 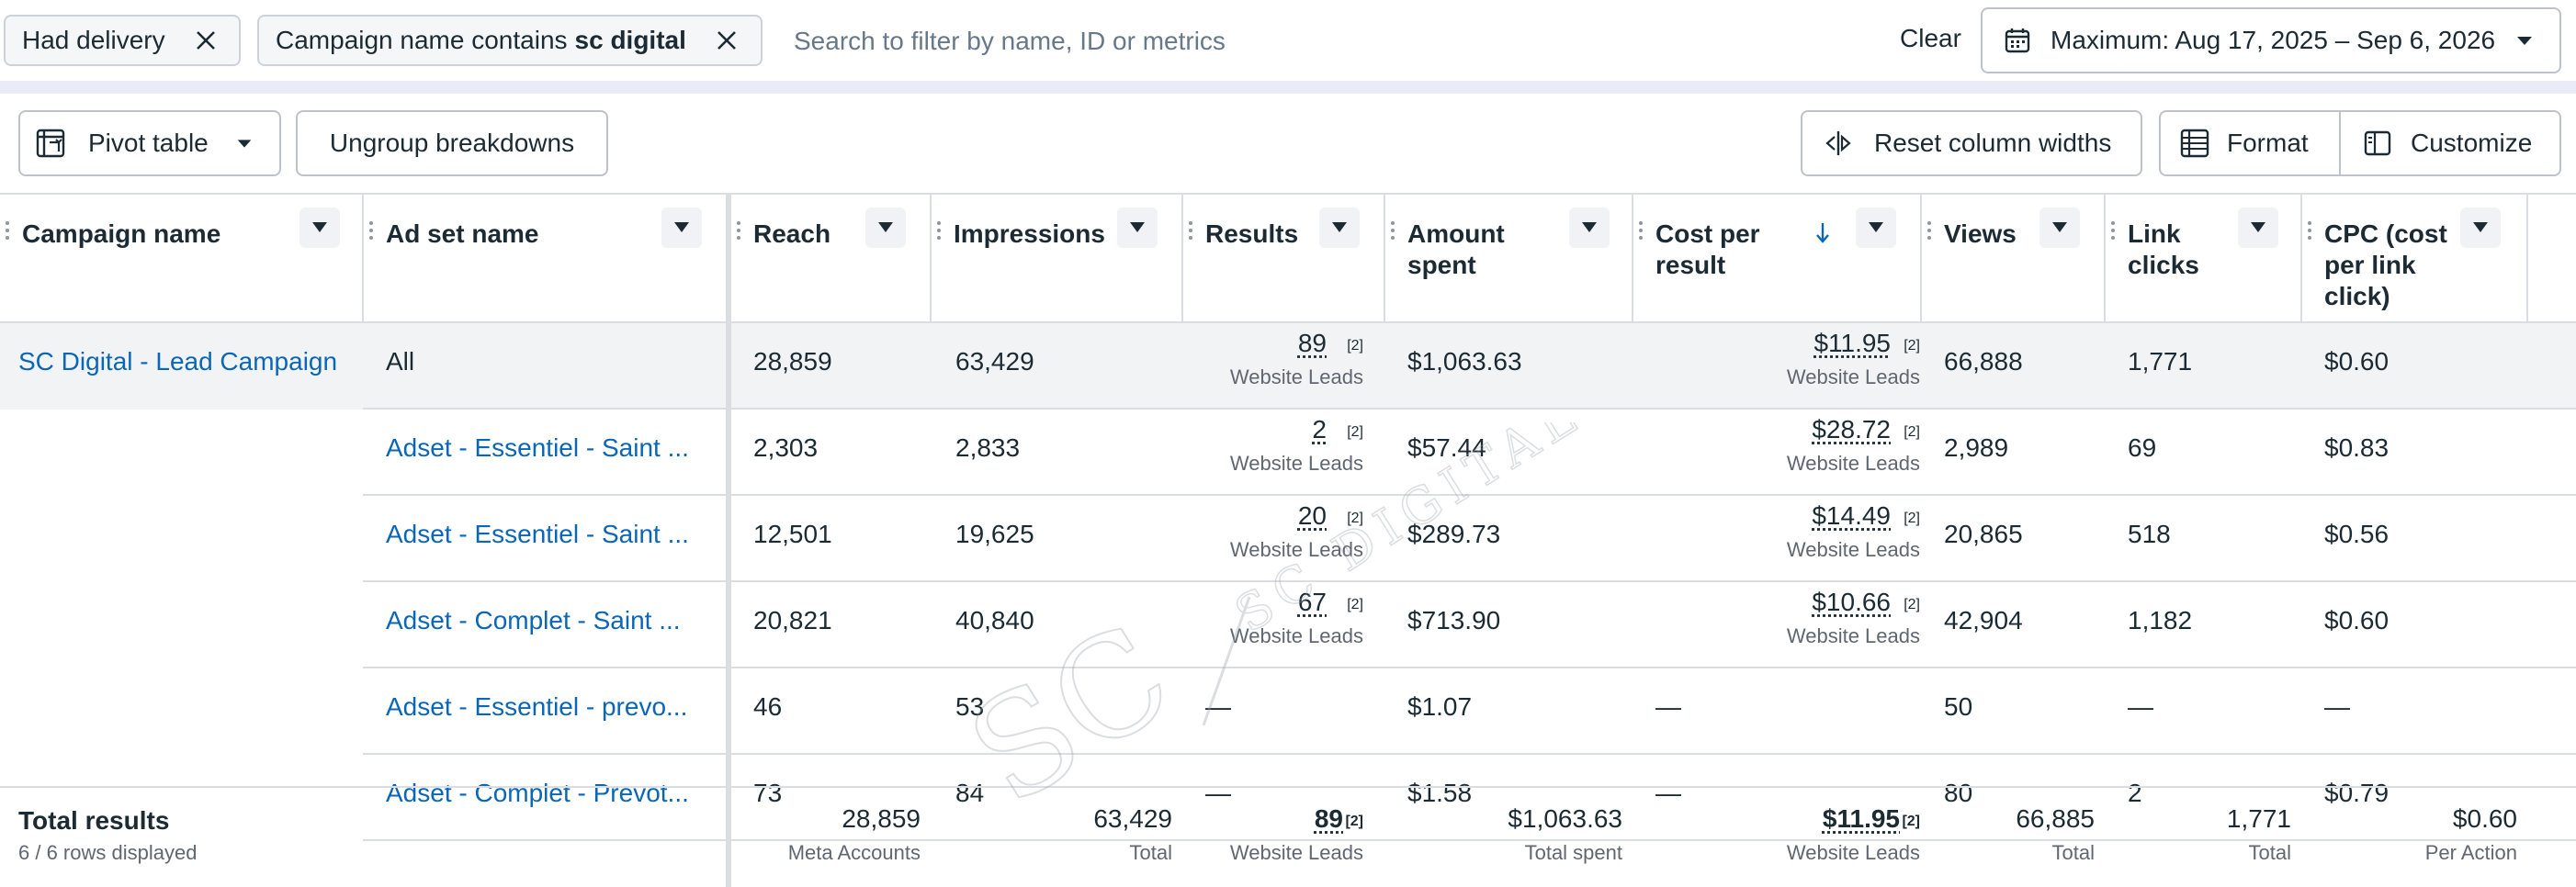 What do you see at coordinates (182, 259) in the screenshot?
I see `column-header-campaign-name: Campaign name` at bounding box center [182, 259].